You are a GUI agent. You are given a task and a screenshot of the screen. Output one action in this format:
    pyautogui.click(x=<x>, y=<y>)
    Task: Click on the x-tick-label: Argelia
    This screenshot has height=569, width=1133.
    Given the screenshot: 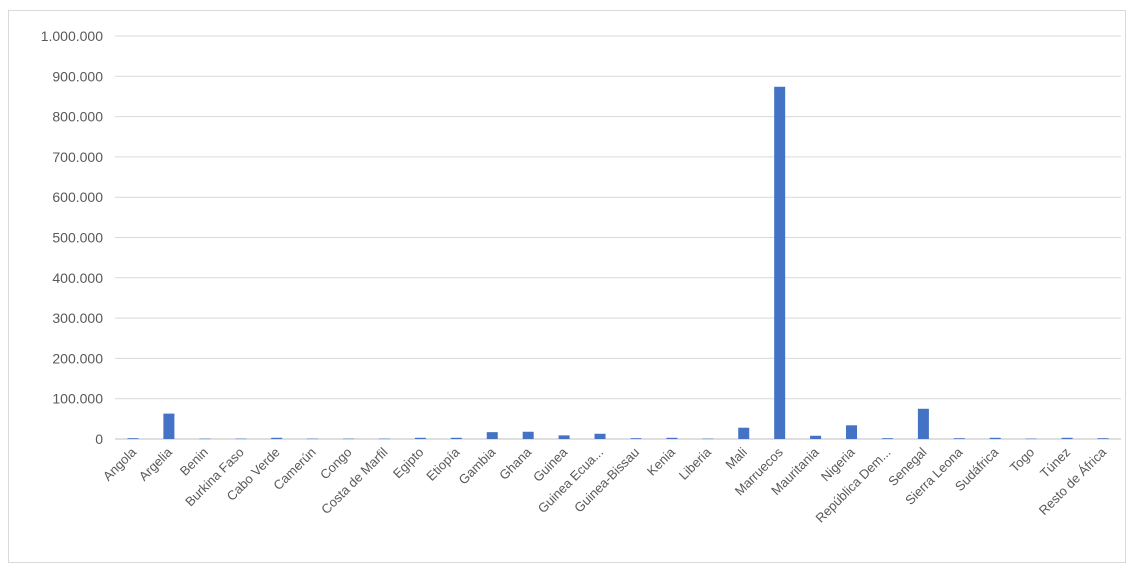 What is the action you would take?
    pyautogui.click(x=156, y=464)
    